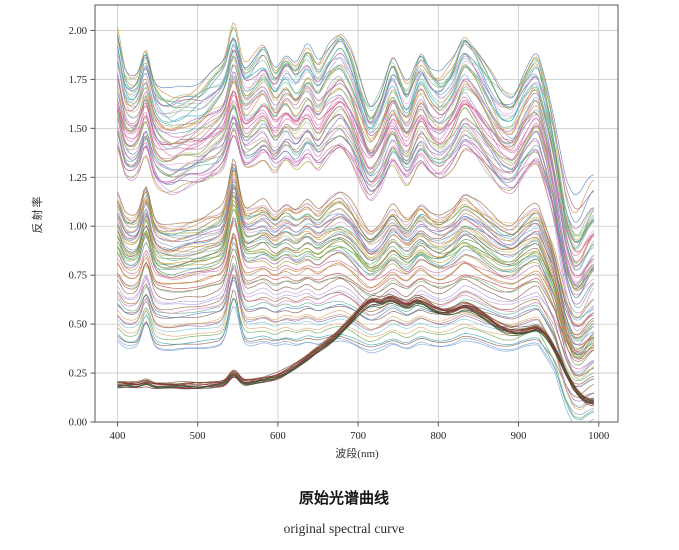  What do you see at coordinates (198, 436) in the screenshot?
I see `x-tick-label: 500` at bounding box center [198, 436].